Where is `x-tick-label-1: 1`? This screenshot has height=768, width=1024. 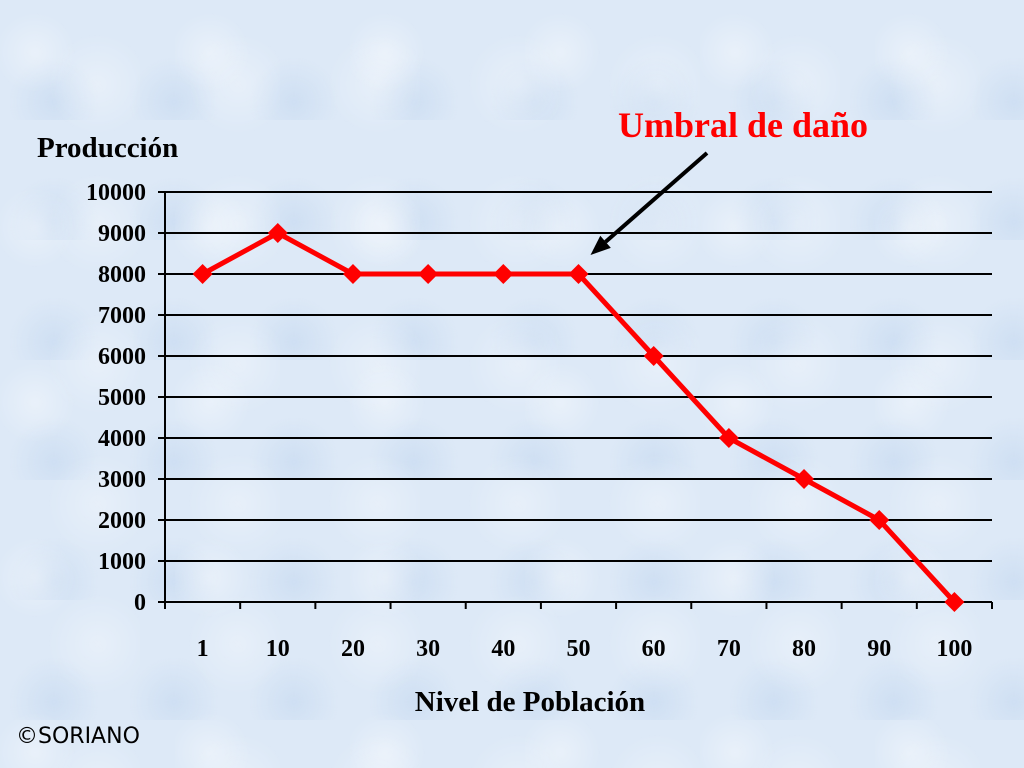
x-tick-label-1: 1 is located at coordinates (203, 649).